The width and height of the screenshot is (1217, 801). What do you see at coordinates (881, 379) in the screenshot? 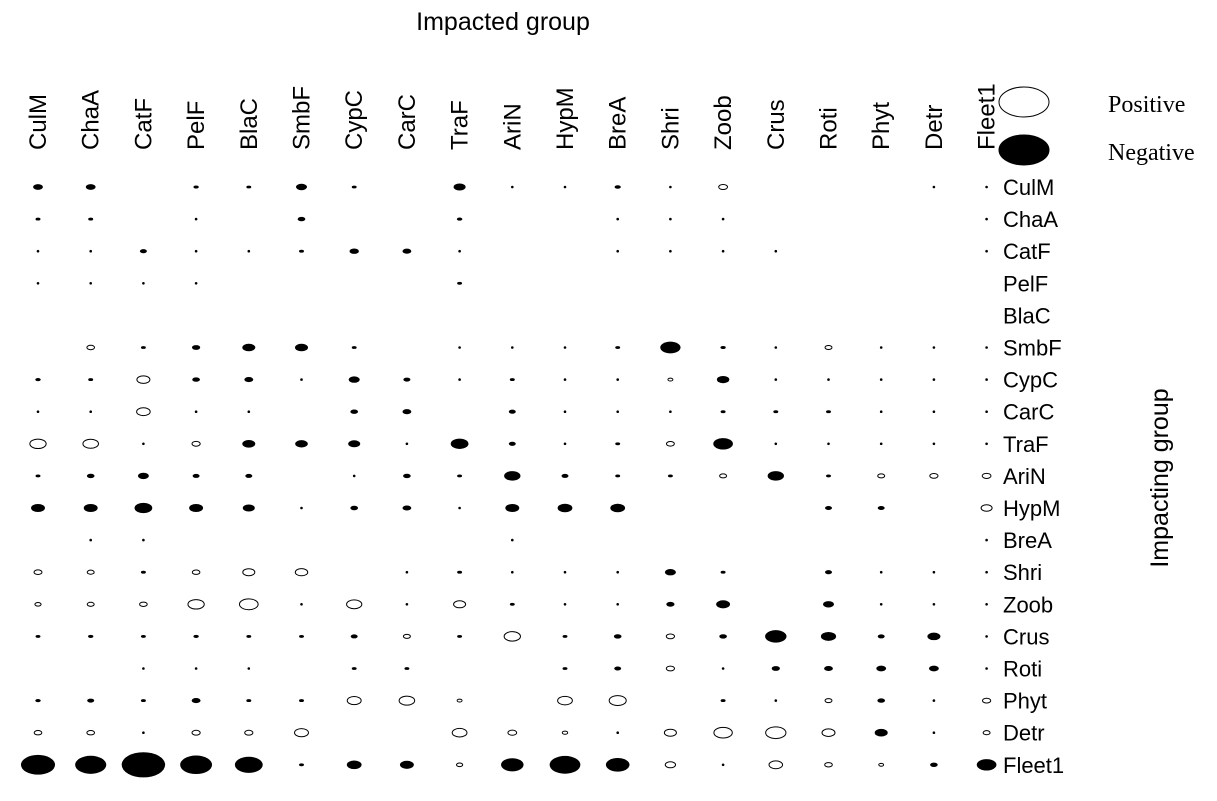
I see `bubble-cypc-phyt` at bounding box center [881, 379].